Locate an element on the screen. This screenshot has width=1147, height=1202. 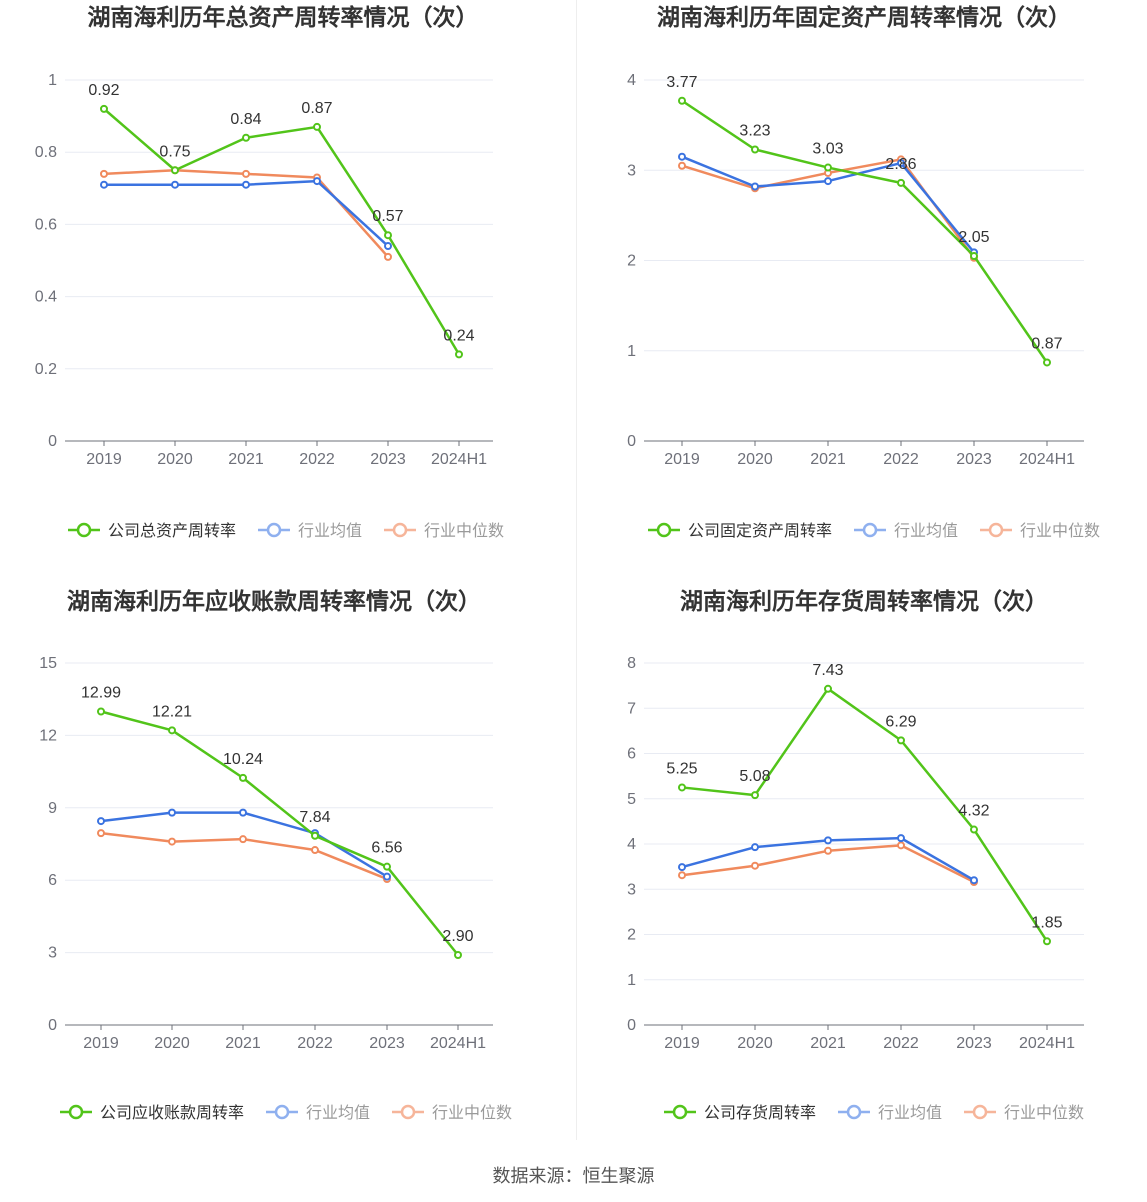
data-label: 4.32 is located at coordinates (973, 811).